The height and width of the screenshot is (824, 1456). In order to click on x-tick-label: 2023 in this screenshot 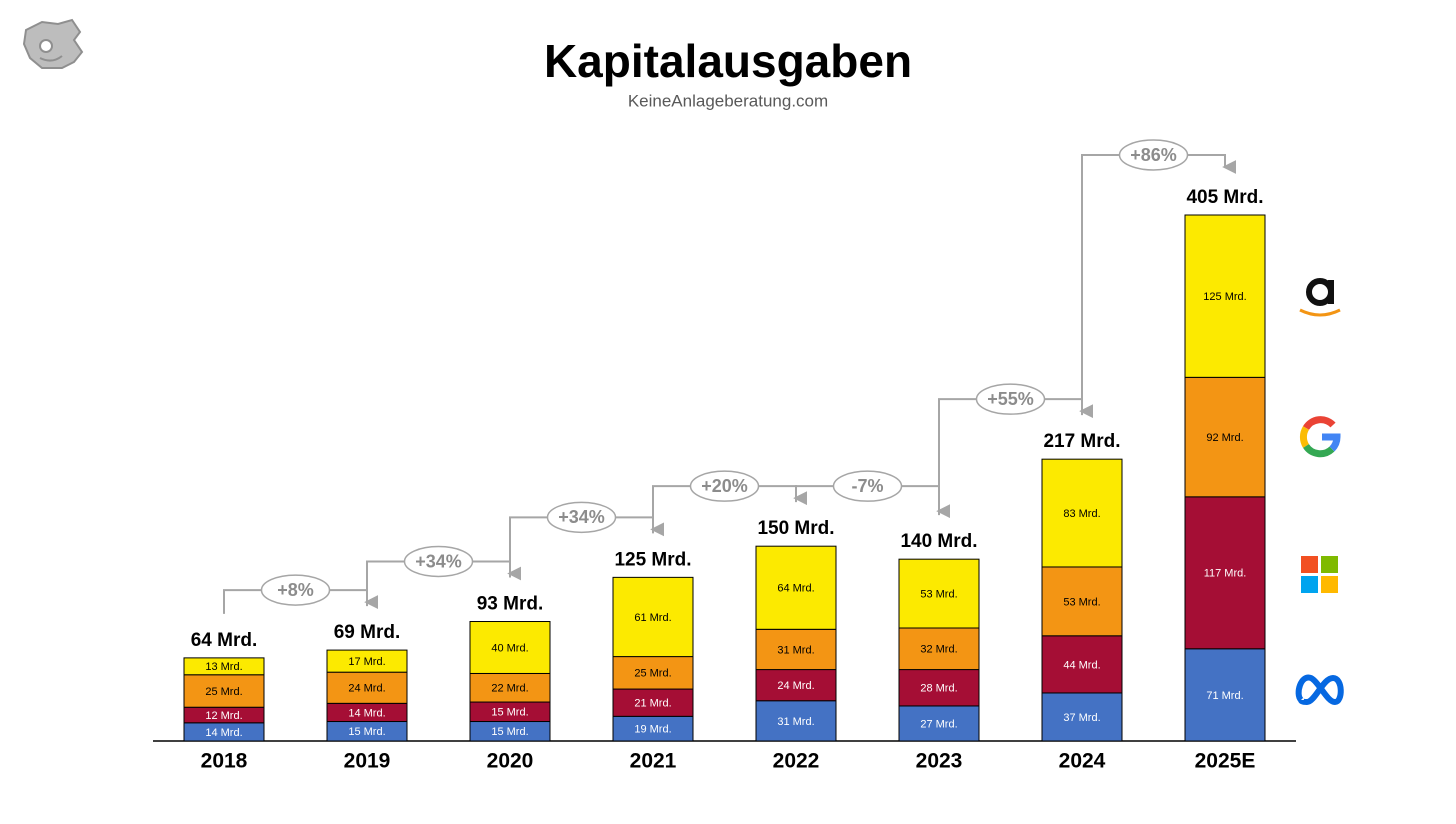, I will do `click(939, 761)`.